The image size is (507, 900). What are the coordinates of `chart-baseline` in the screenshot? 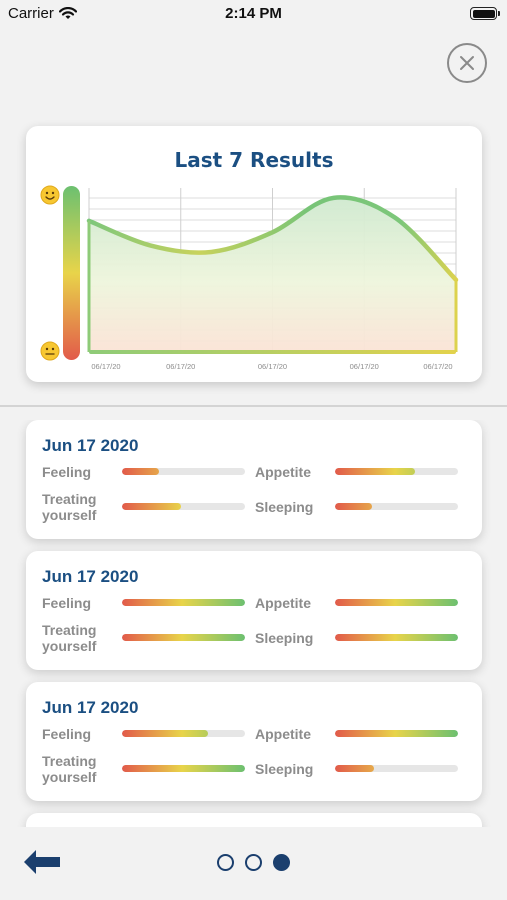 It's located at (272, 352).